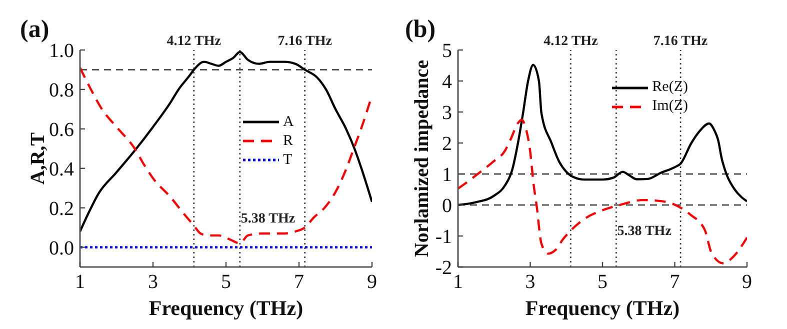 The height and width of the screenshot is (329, 787). What do you see at coordinates (61, 51) in the screenshot?
I see `y-tick-label: 1.0` at bounding box center [61, 51].